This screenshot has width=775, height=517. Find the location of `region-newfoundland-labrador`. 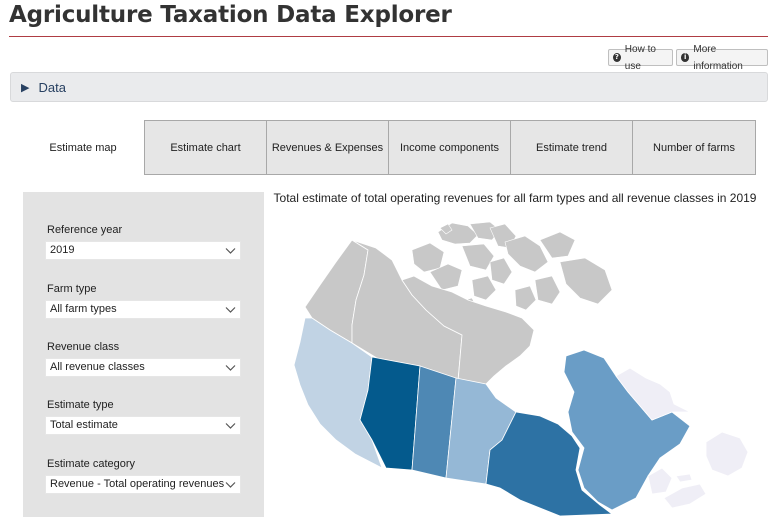

region-newfoundland-labrador is located at coordinates (653, 394).